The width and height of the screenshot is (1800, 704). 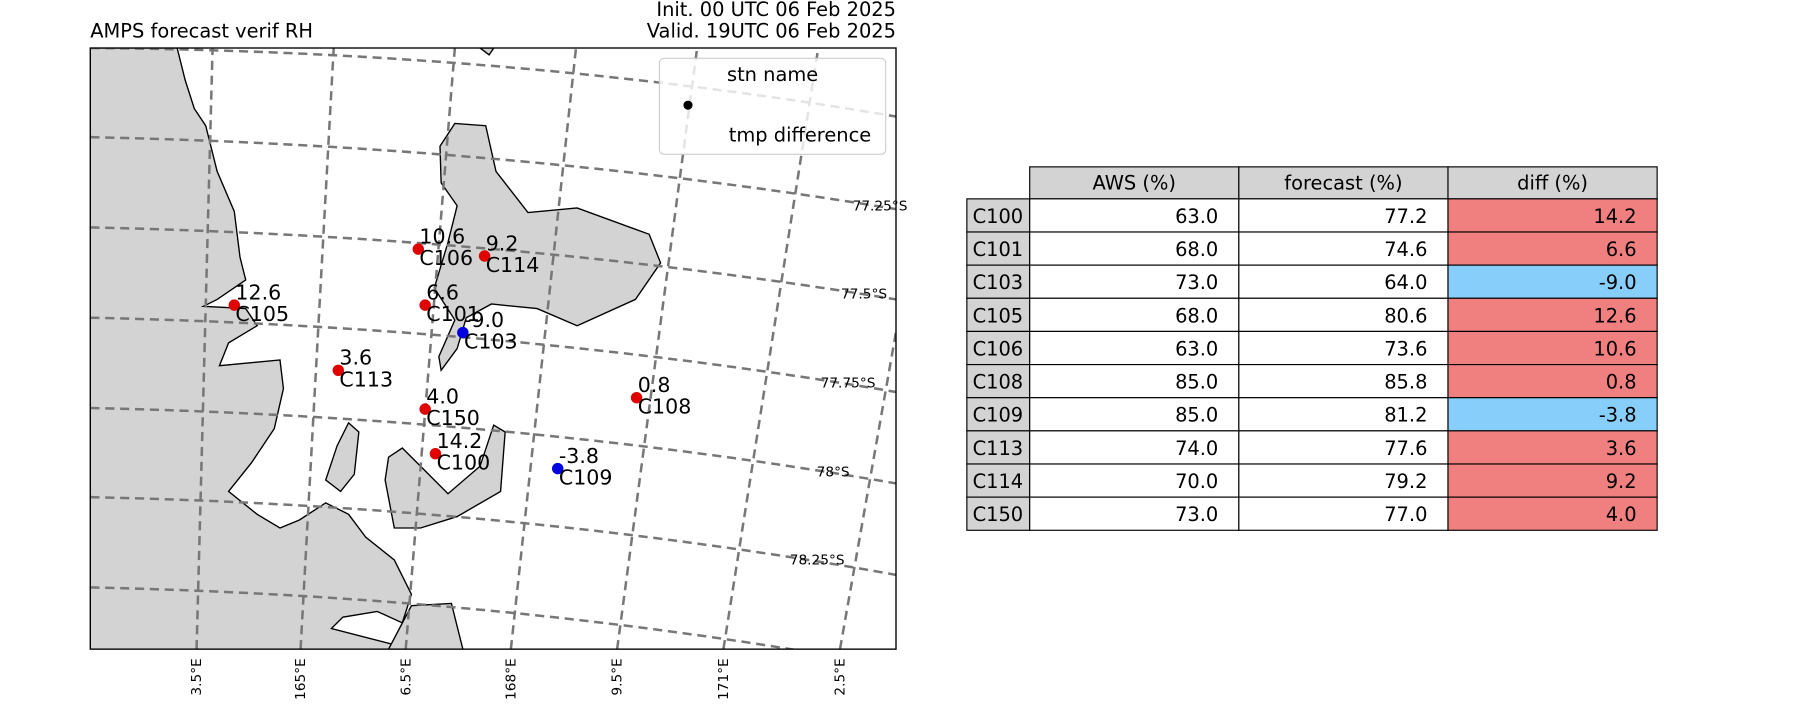 I want to click on cell-value: 0.8, so click(x=1621, y=382).